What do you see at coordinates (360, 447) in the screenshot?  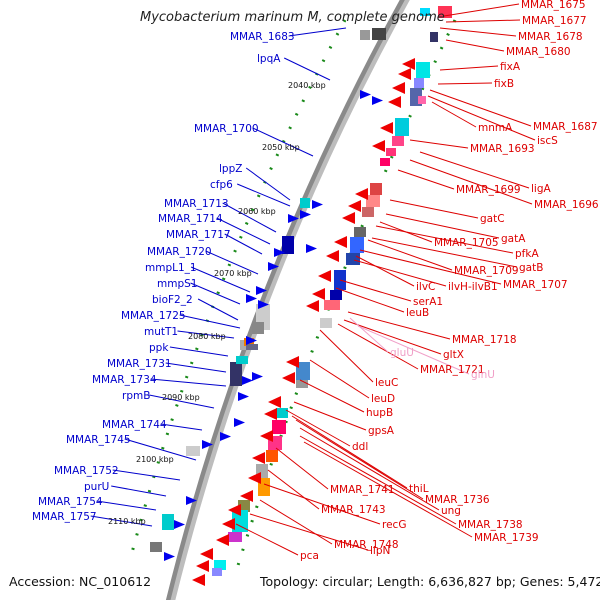 I see `right-gene-label: ddl` at bounding box center [360, 447].